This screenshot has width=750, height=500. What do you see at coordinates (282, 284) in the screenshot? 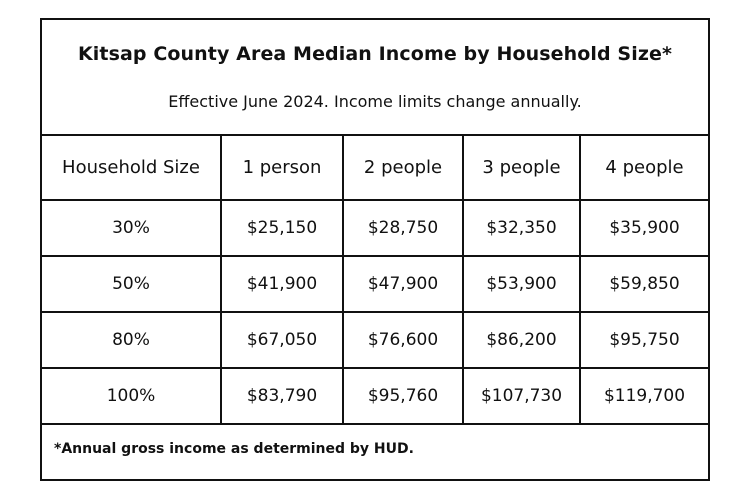
I see `table-cell: $41,900` at bounding box center [282, 284].